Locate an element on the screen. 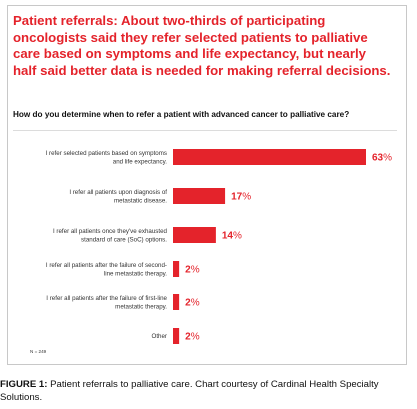  data-label: 17% is located at coordinates (241, 197).